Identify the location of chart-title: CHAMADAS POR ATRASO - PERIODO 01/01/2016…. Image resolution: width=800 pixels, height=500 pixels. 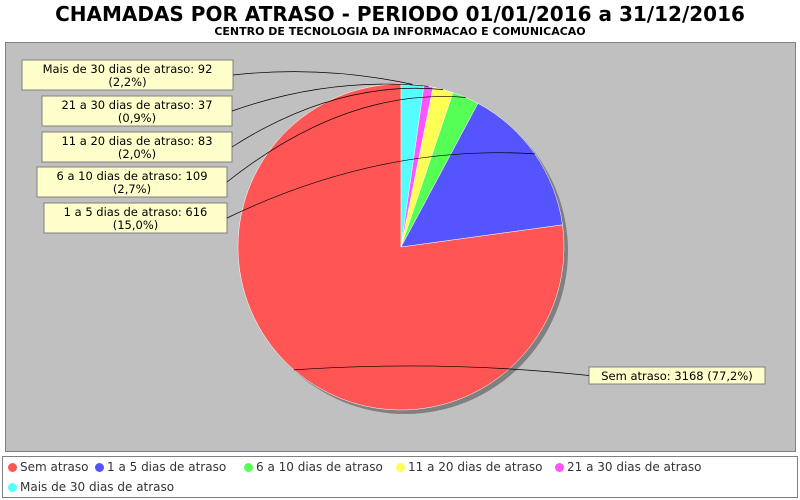
(400, 14).